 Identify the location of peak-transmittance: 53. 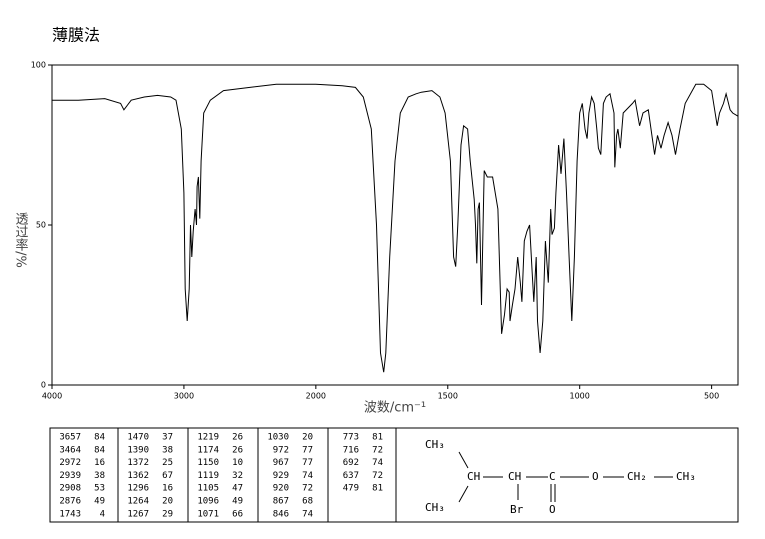
(99, 489).